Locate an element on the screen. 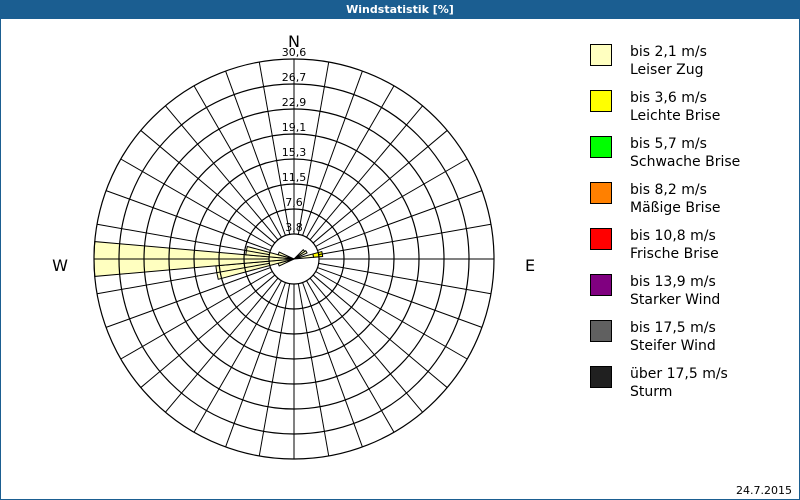 The image size is (800, 500). radial-tick-label: 26,7 is located at coordinates (294, 77).